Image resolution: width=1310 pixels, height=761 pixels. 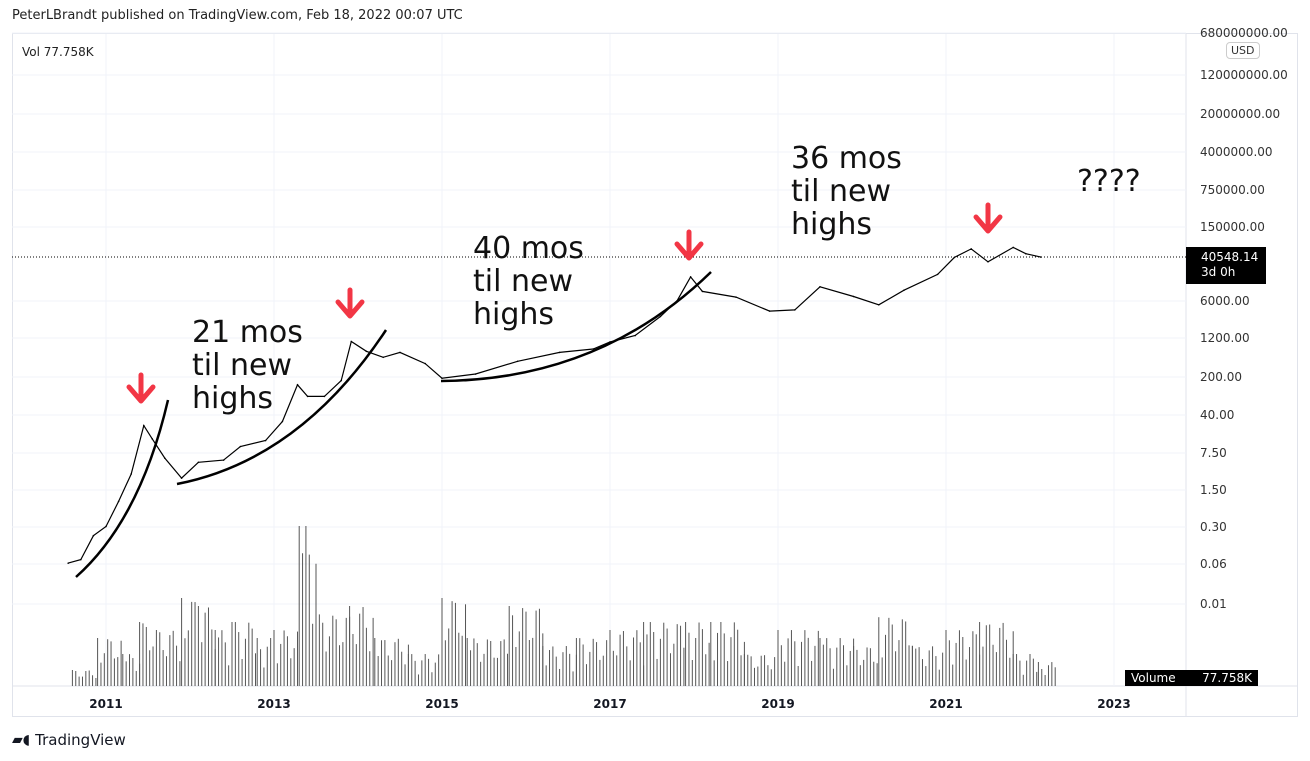 What do you see at coordinates (1213, 453) in the screenshot?
I see `y-tick-label: 7.50` at bounding box center [1213, 453].